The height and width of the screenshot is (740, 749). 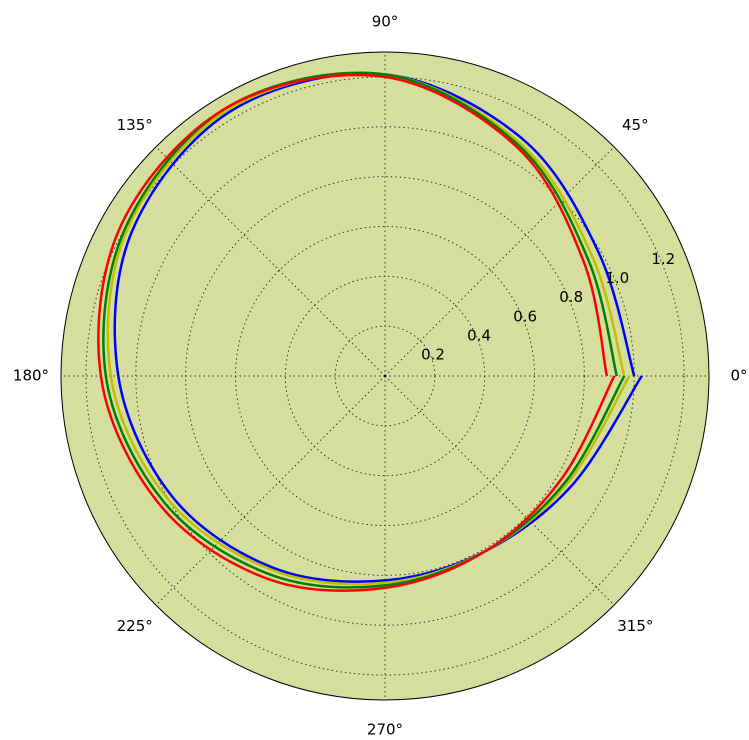 I want to click on angle-tick-label-5: 225°, so click(x=135, y=626).